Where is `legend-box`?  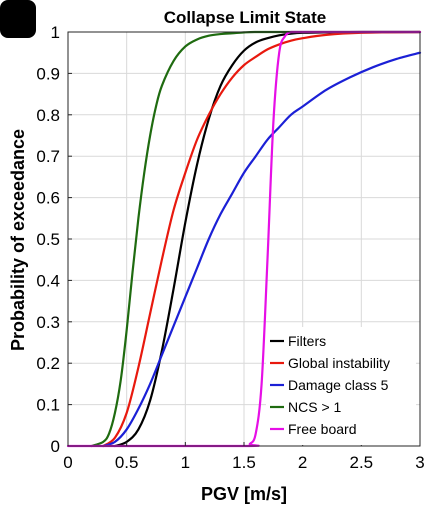 legend-box is located at coordinates (341, 386).